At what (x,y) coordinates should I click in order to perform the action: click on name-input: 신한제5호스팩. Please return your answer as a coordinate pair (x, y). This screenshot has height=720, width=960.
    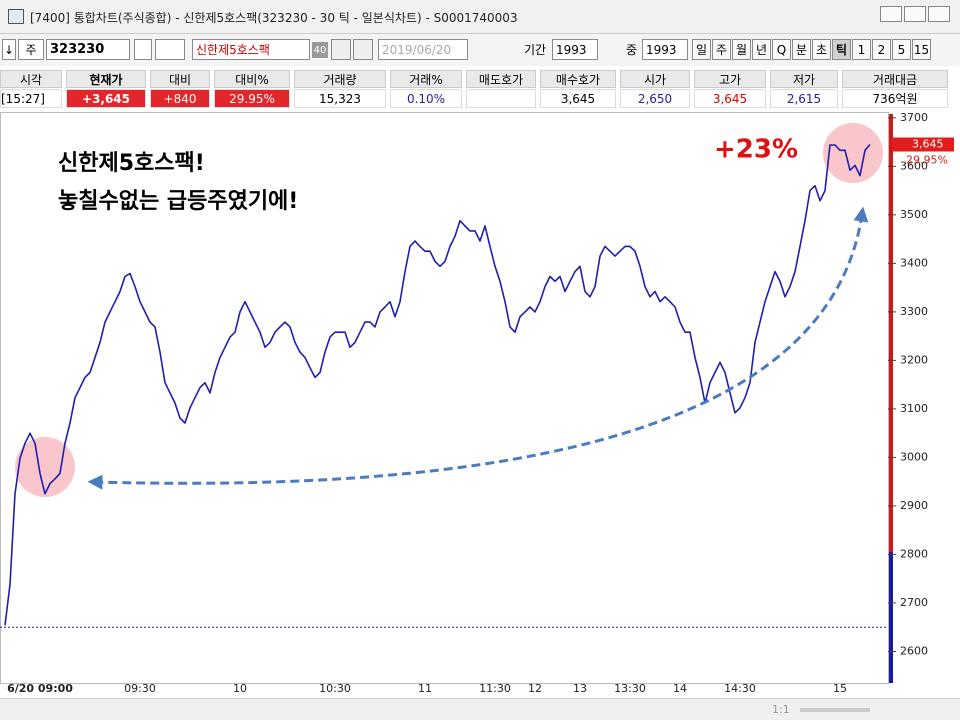
    Looking at the image, I should click on (251, 49).